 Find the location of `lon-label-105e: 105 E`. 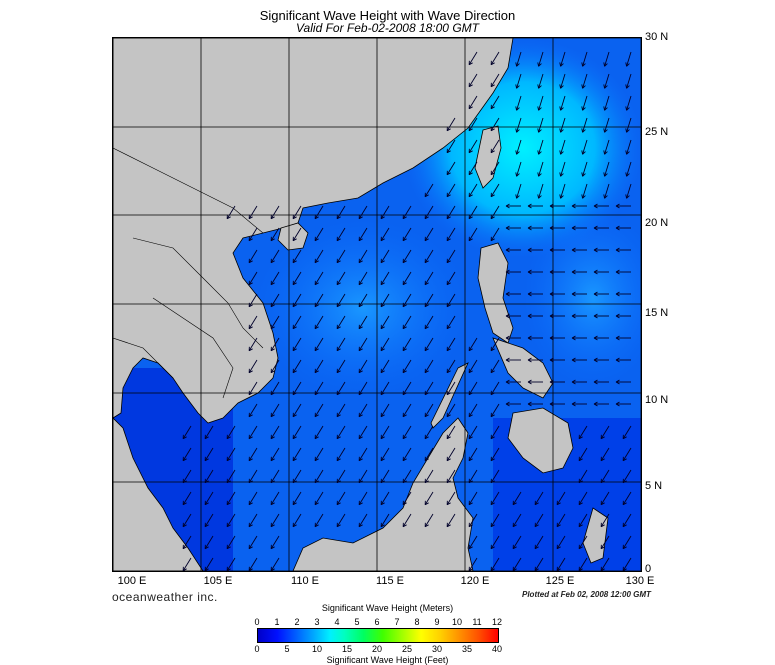

lon-label-105e: 105 E is located at coordinates (218, 581).